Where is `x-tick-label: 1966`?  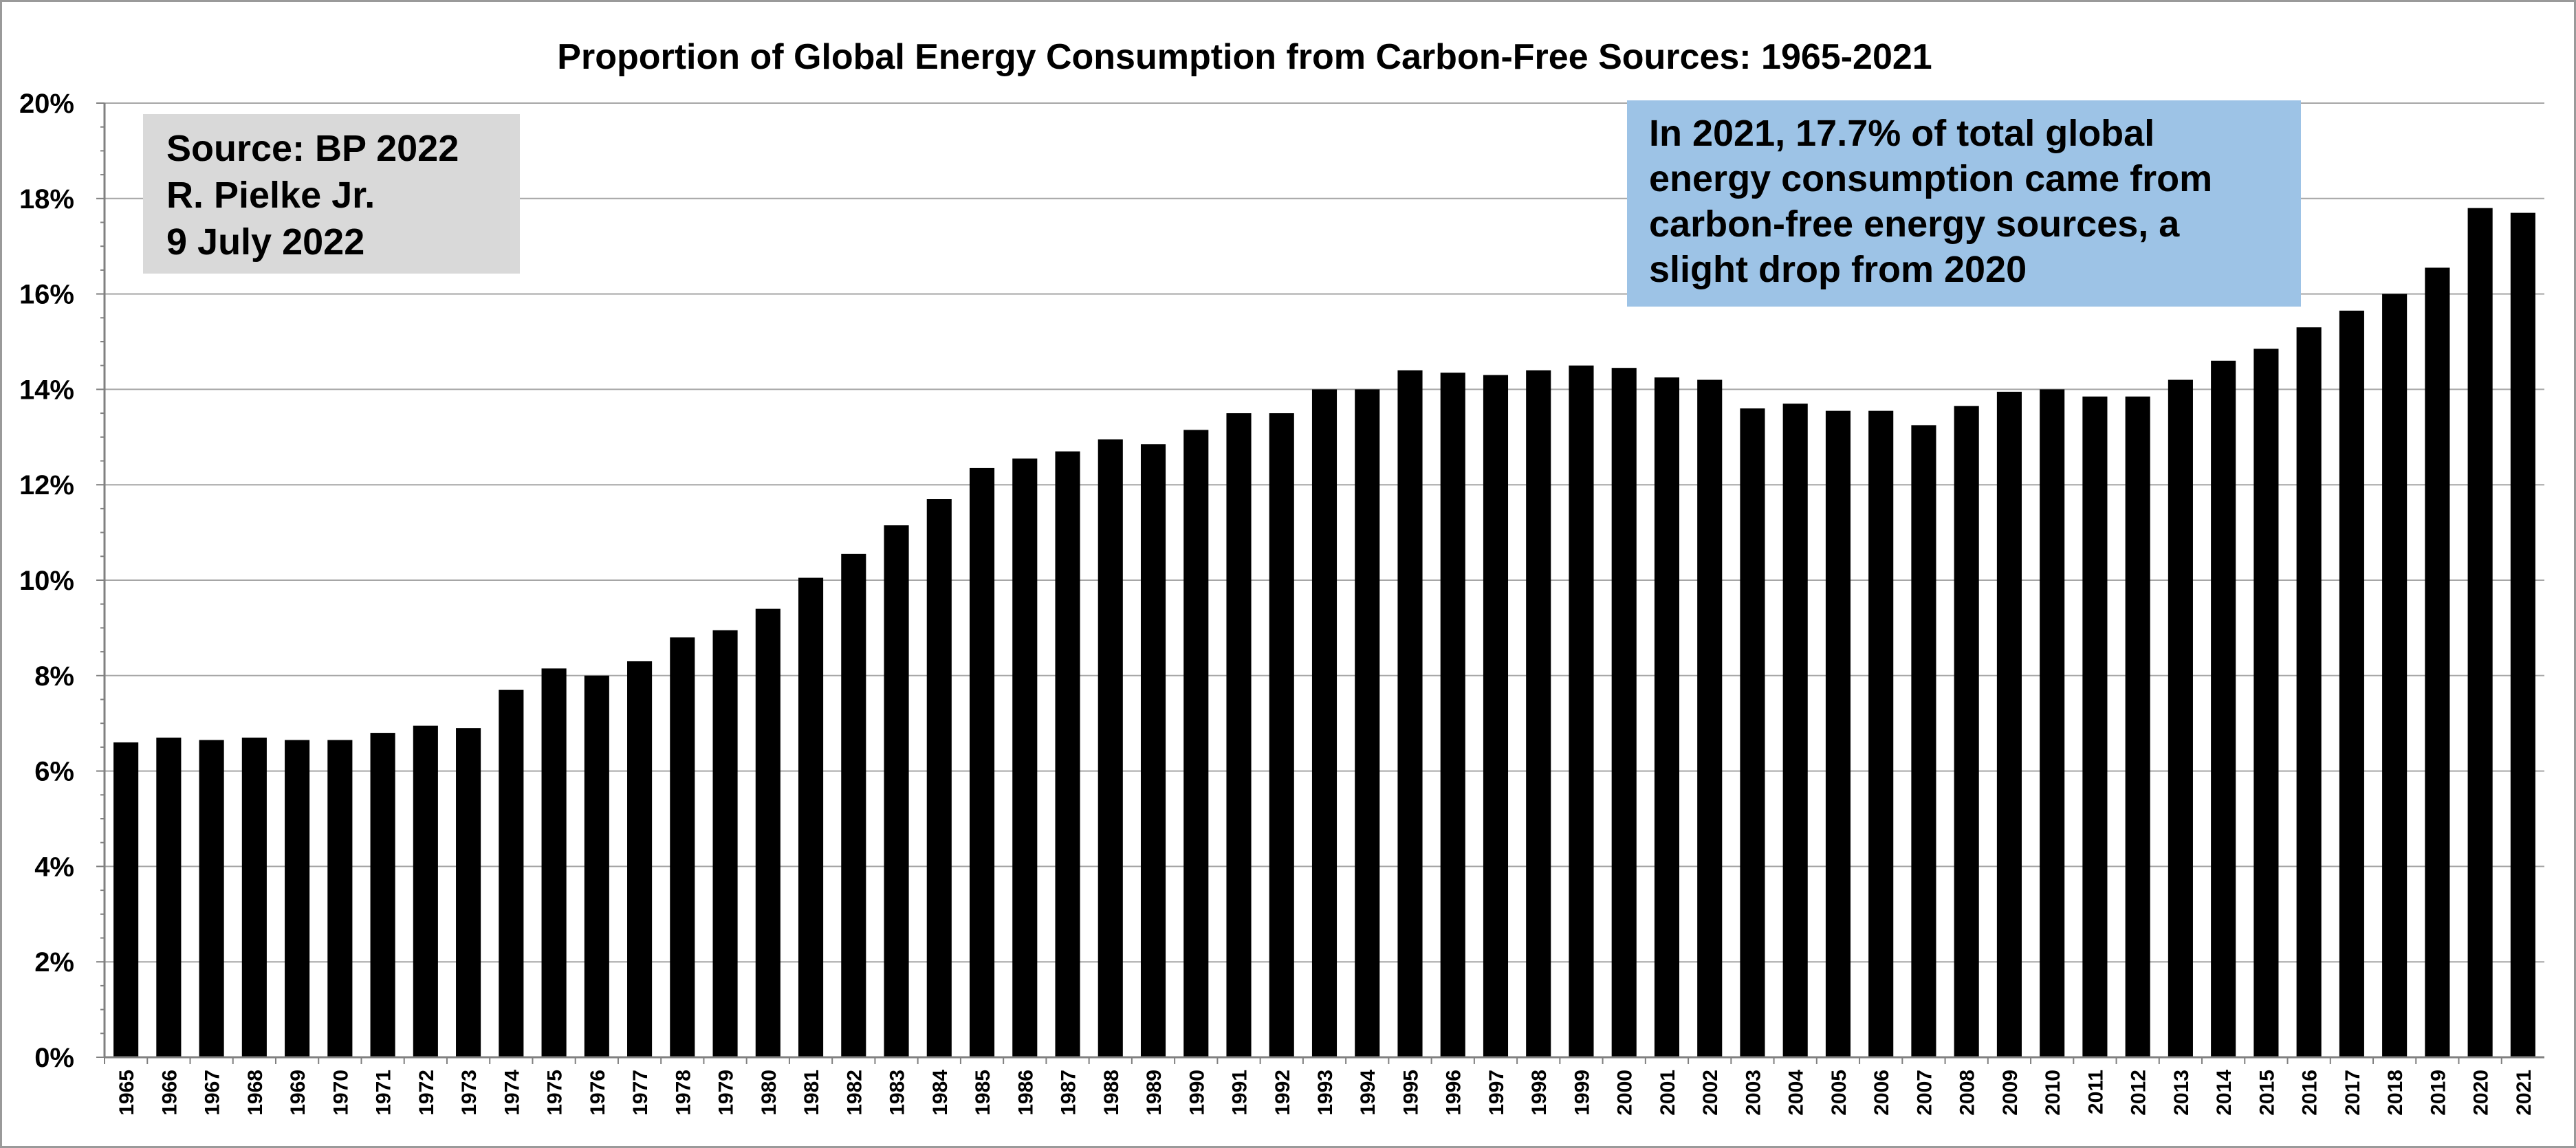 x-tick-label: 1966 is located at coordinates (169, 1093).